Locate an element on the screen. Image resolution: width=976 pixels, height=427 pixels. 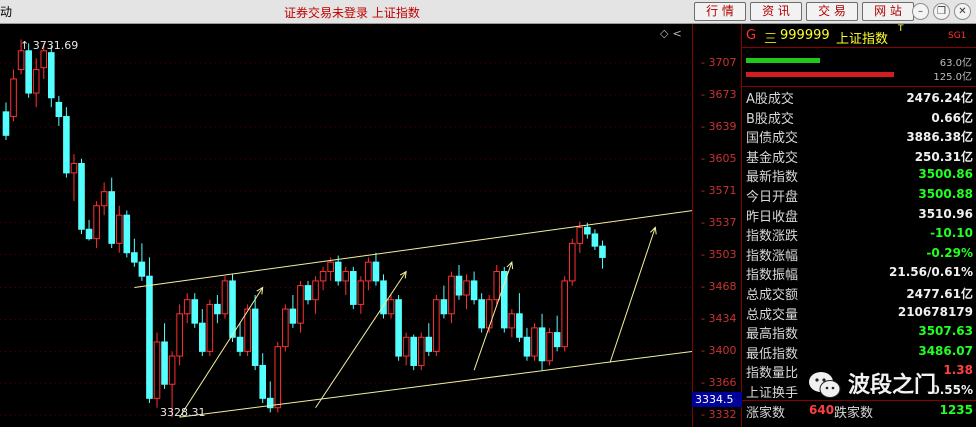
toolbar-buttons: 行 情 资 讯 交 易 网 站 is located at coordinates (804, 11).